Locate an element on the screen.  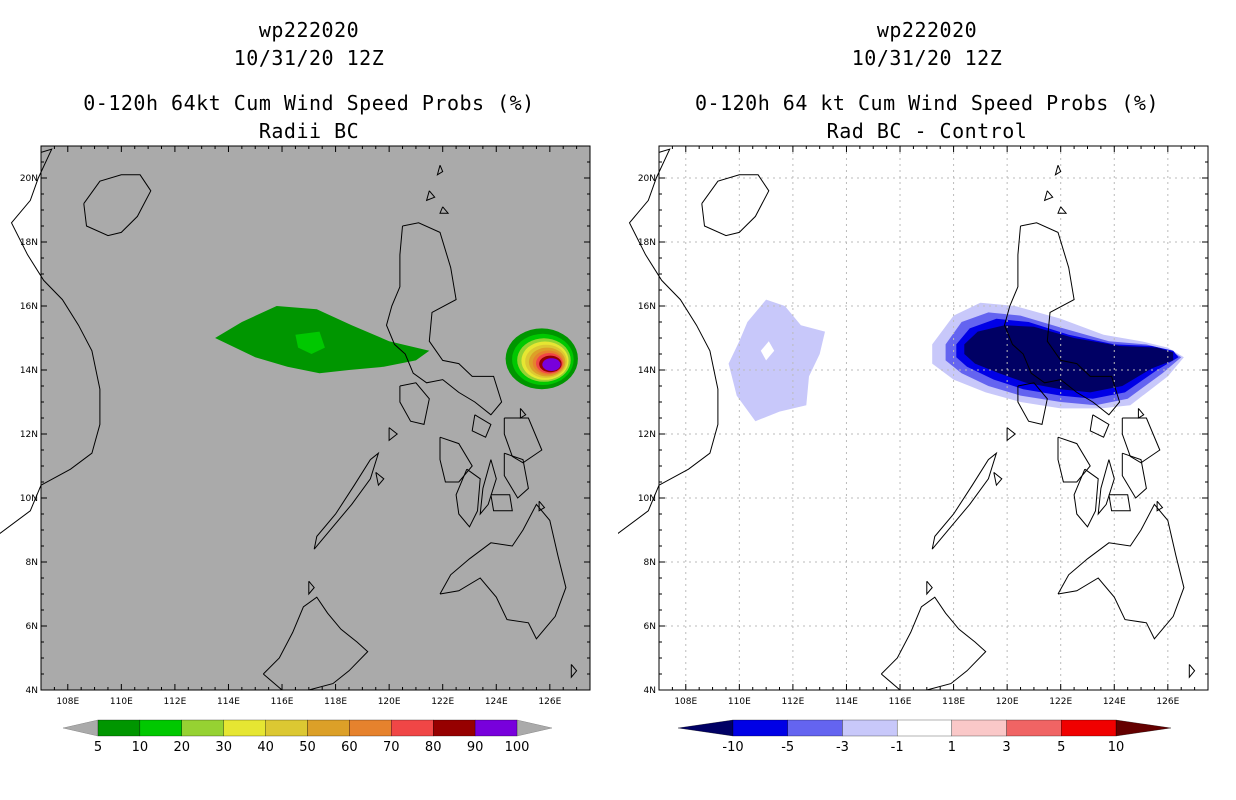
right-subtitle: Rad BC - Control is located at coordinates (927, 131).